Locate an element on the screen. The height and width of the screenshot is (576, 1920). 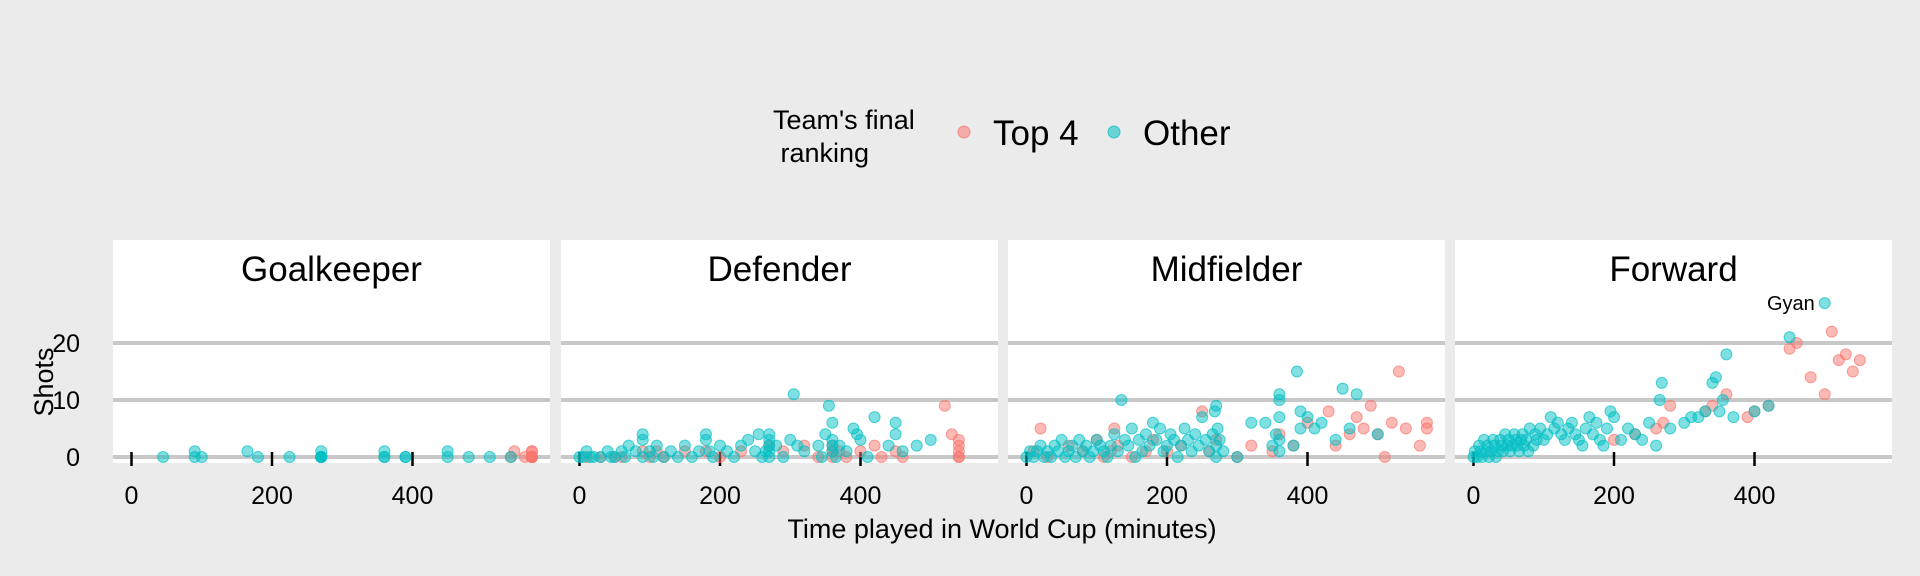
y-axis-title: Shots is located at coordinates (44, 381).